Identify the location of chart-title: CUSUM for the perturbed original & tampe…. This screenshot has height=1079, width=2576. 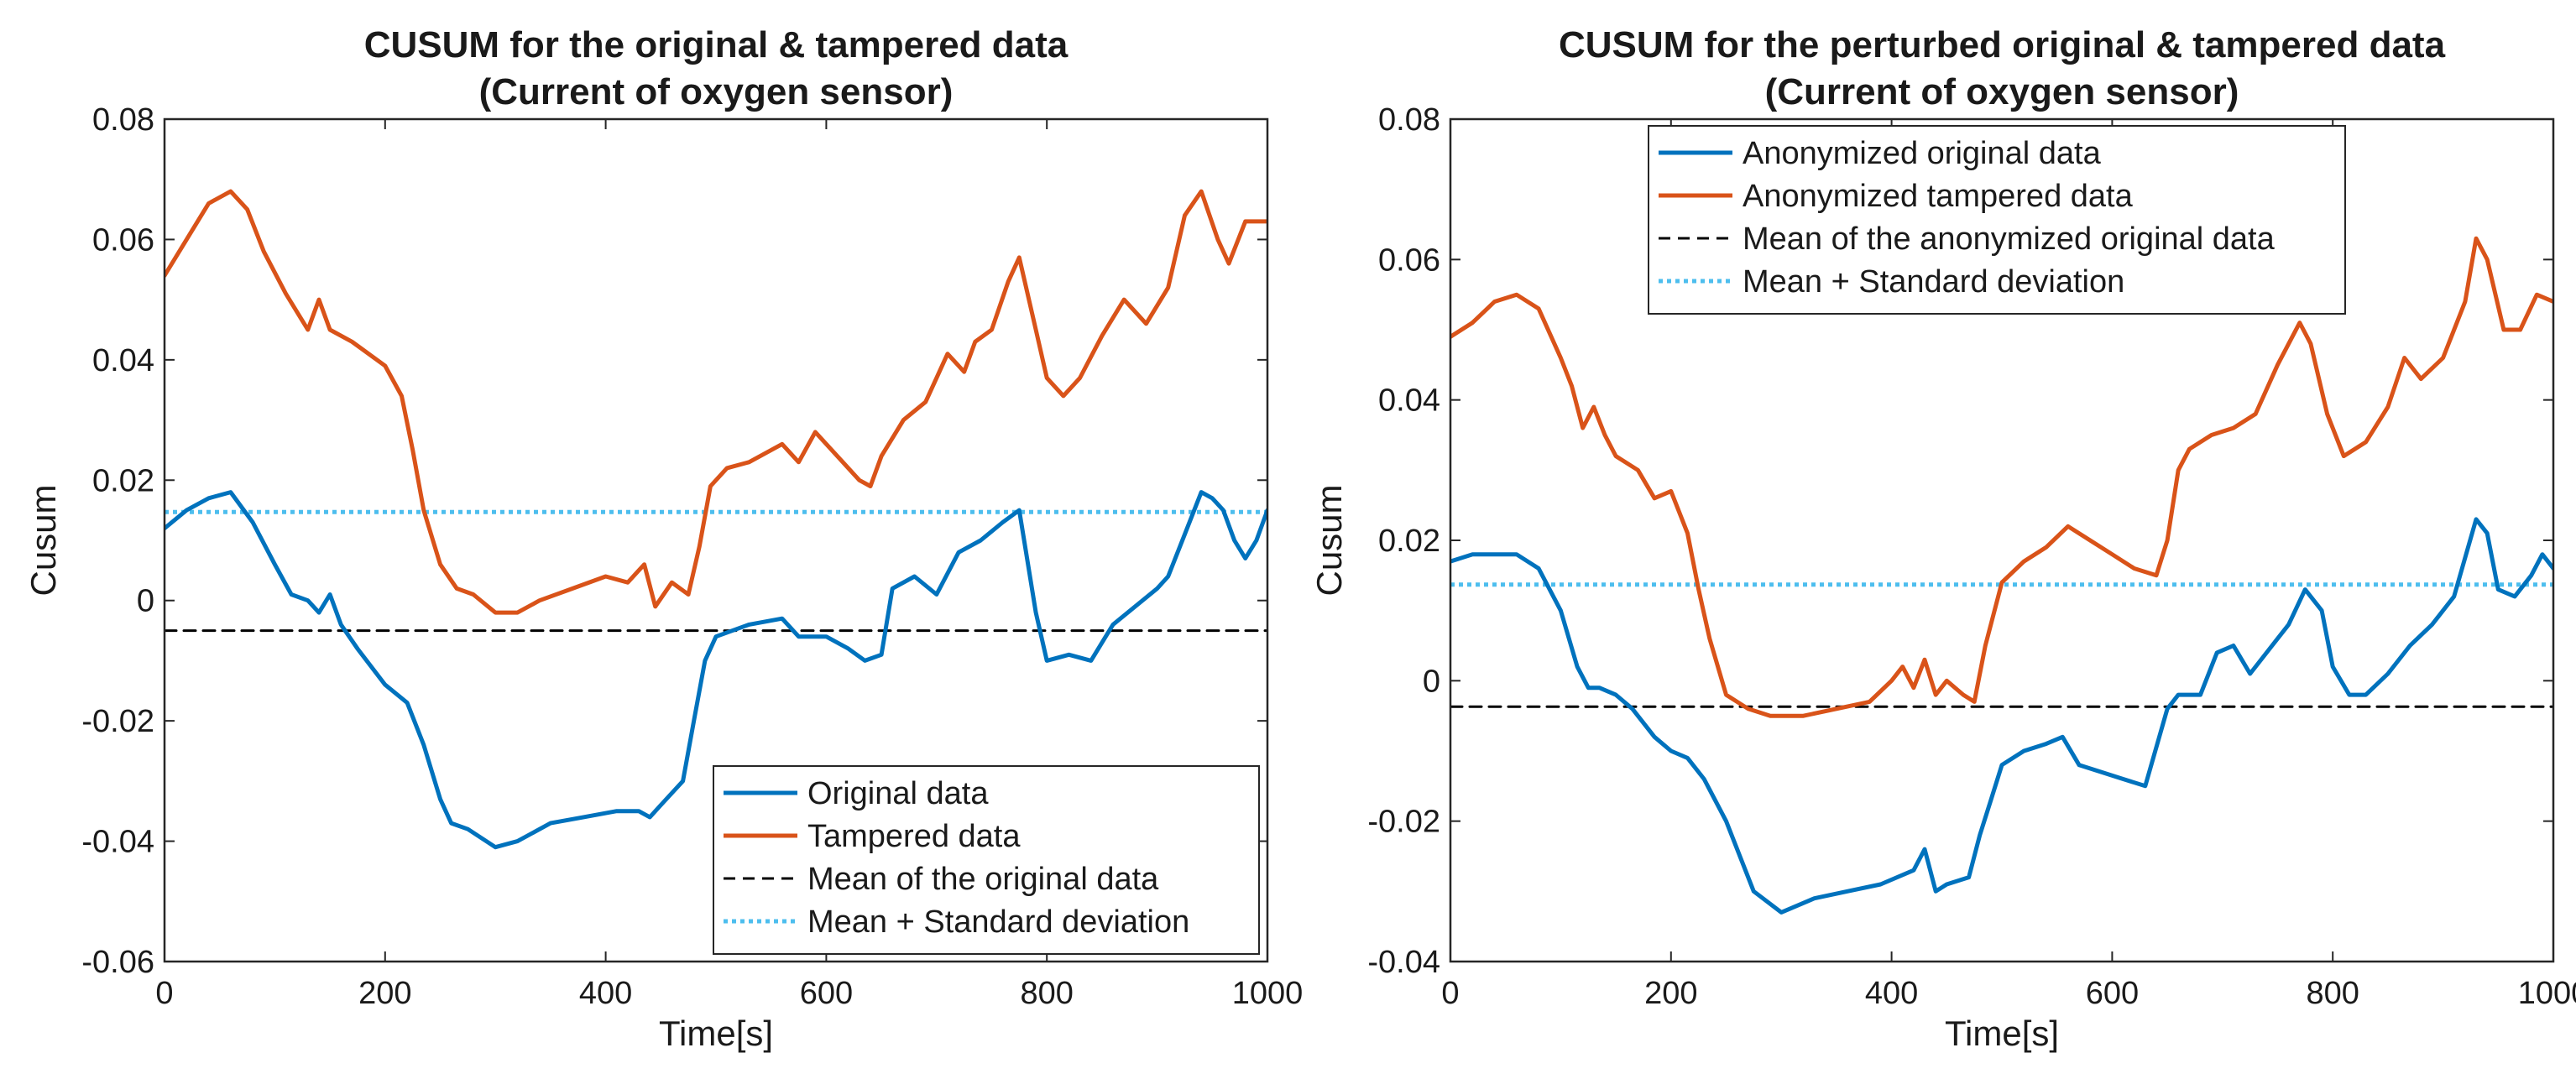
(2002, 44).